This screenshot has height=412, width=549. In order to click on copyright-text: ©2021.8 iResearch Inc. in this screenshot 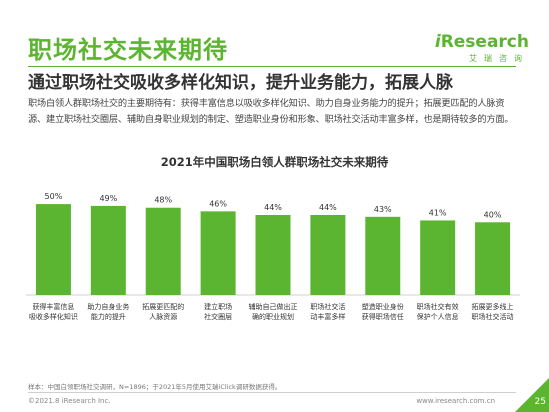, I will do `click(69, 401)`.